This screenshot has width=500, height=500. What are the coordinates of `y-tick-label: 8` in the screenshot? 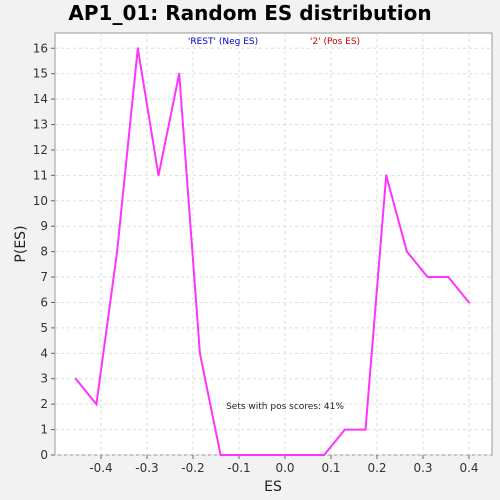 It's located at (44, 252).